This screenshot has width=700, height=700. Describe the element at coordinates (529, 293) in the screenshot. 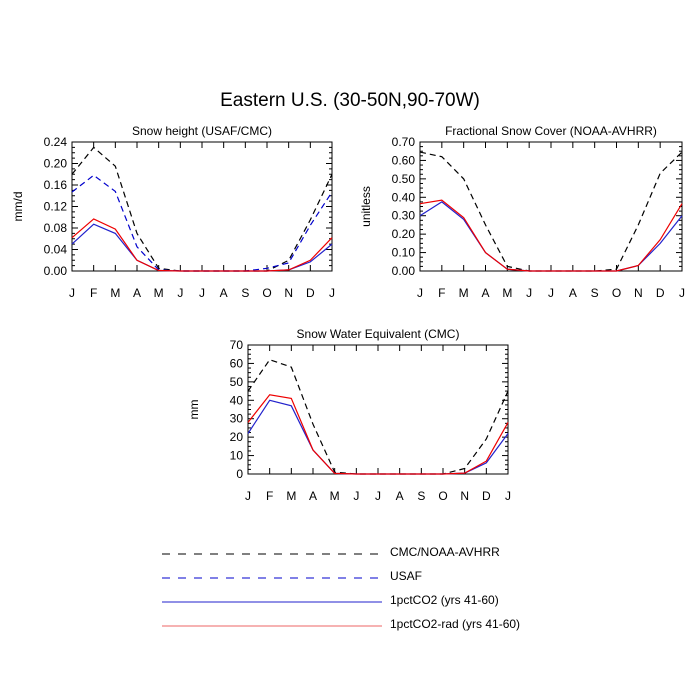

I see `xtick-label-1-5: J` at that location.